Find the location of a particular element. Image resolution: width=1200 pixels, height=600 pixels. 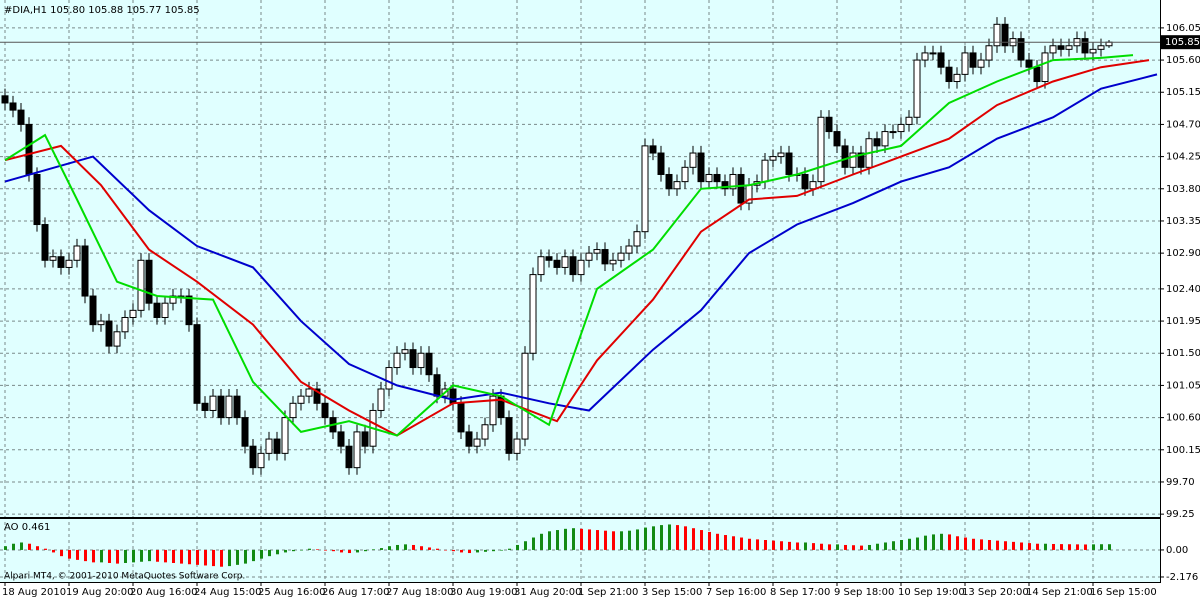

current-price-box is located at coordinates (1180, 42).